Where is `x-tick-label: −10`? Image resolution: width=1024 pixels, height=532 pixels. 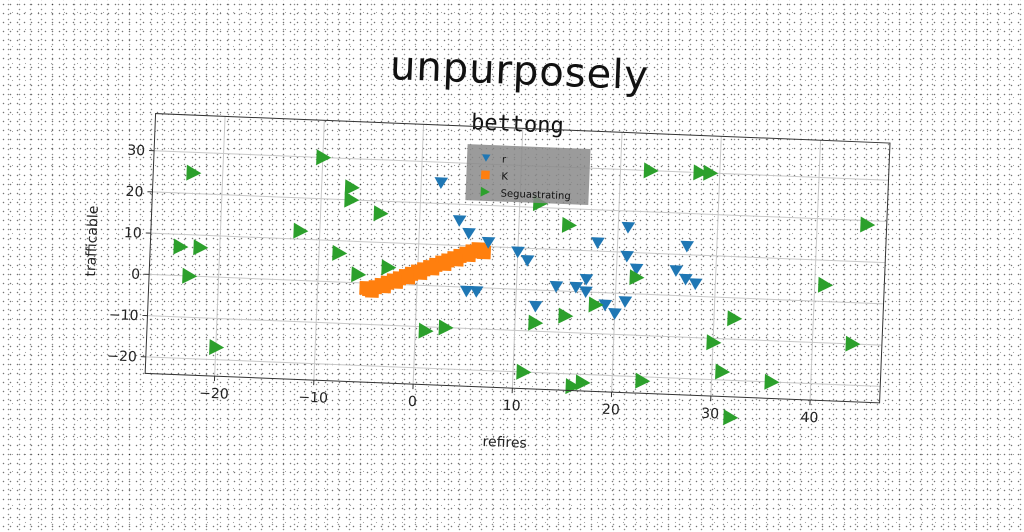 x-tick-label: −10 is located at coordinates (313, 398).